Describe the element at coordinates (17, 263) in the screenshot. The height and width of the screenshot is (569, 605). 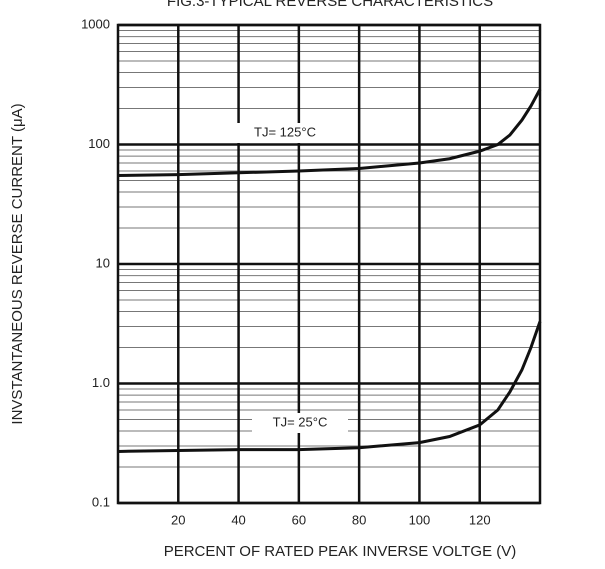
I see `y-axis-title: INVSTANTANEOUS REVERSE CURRENT (μA)` at that location.